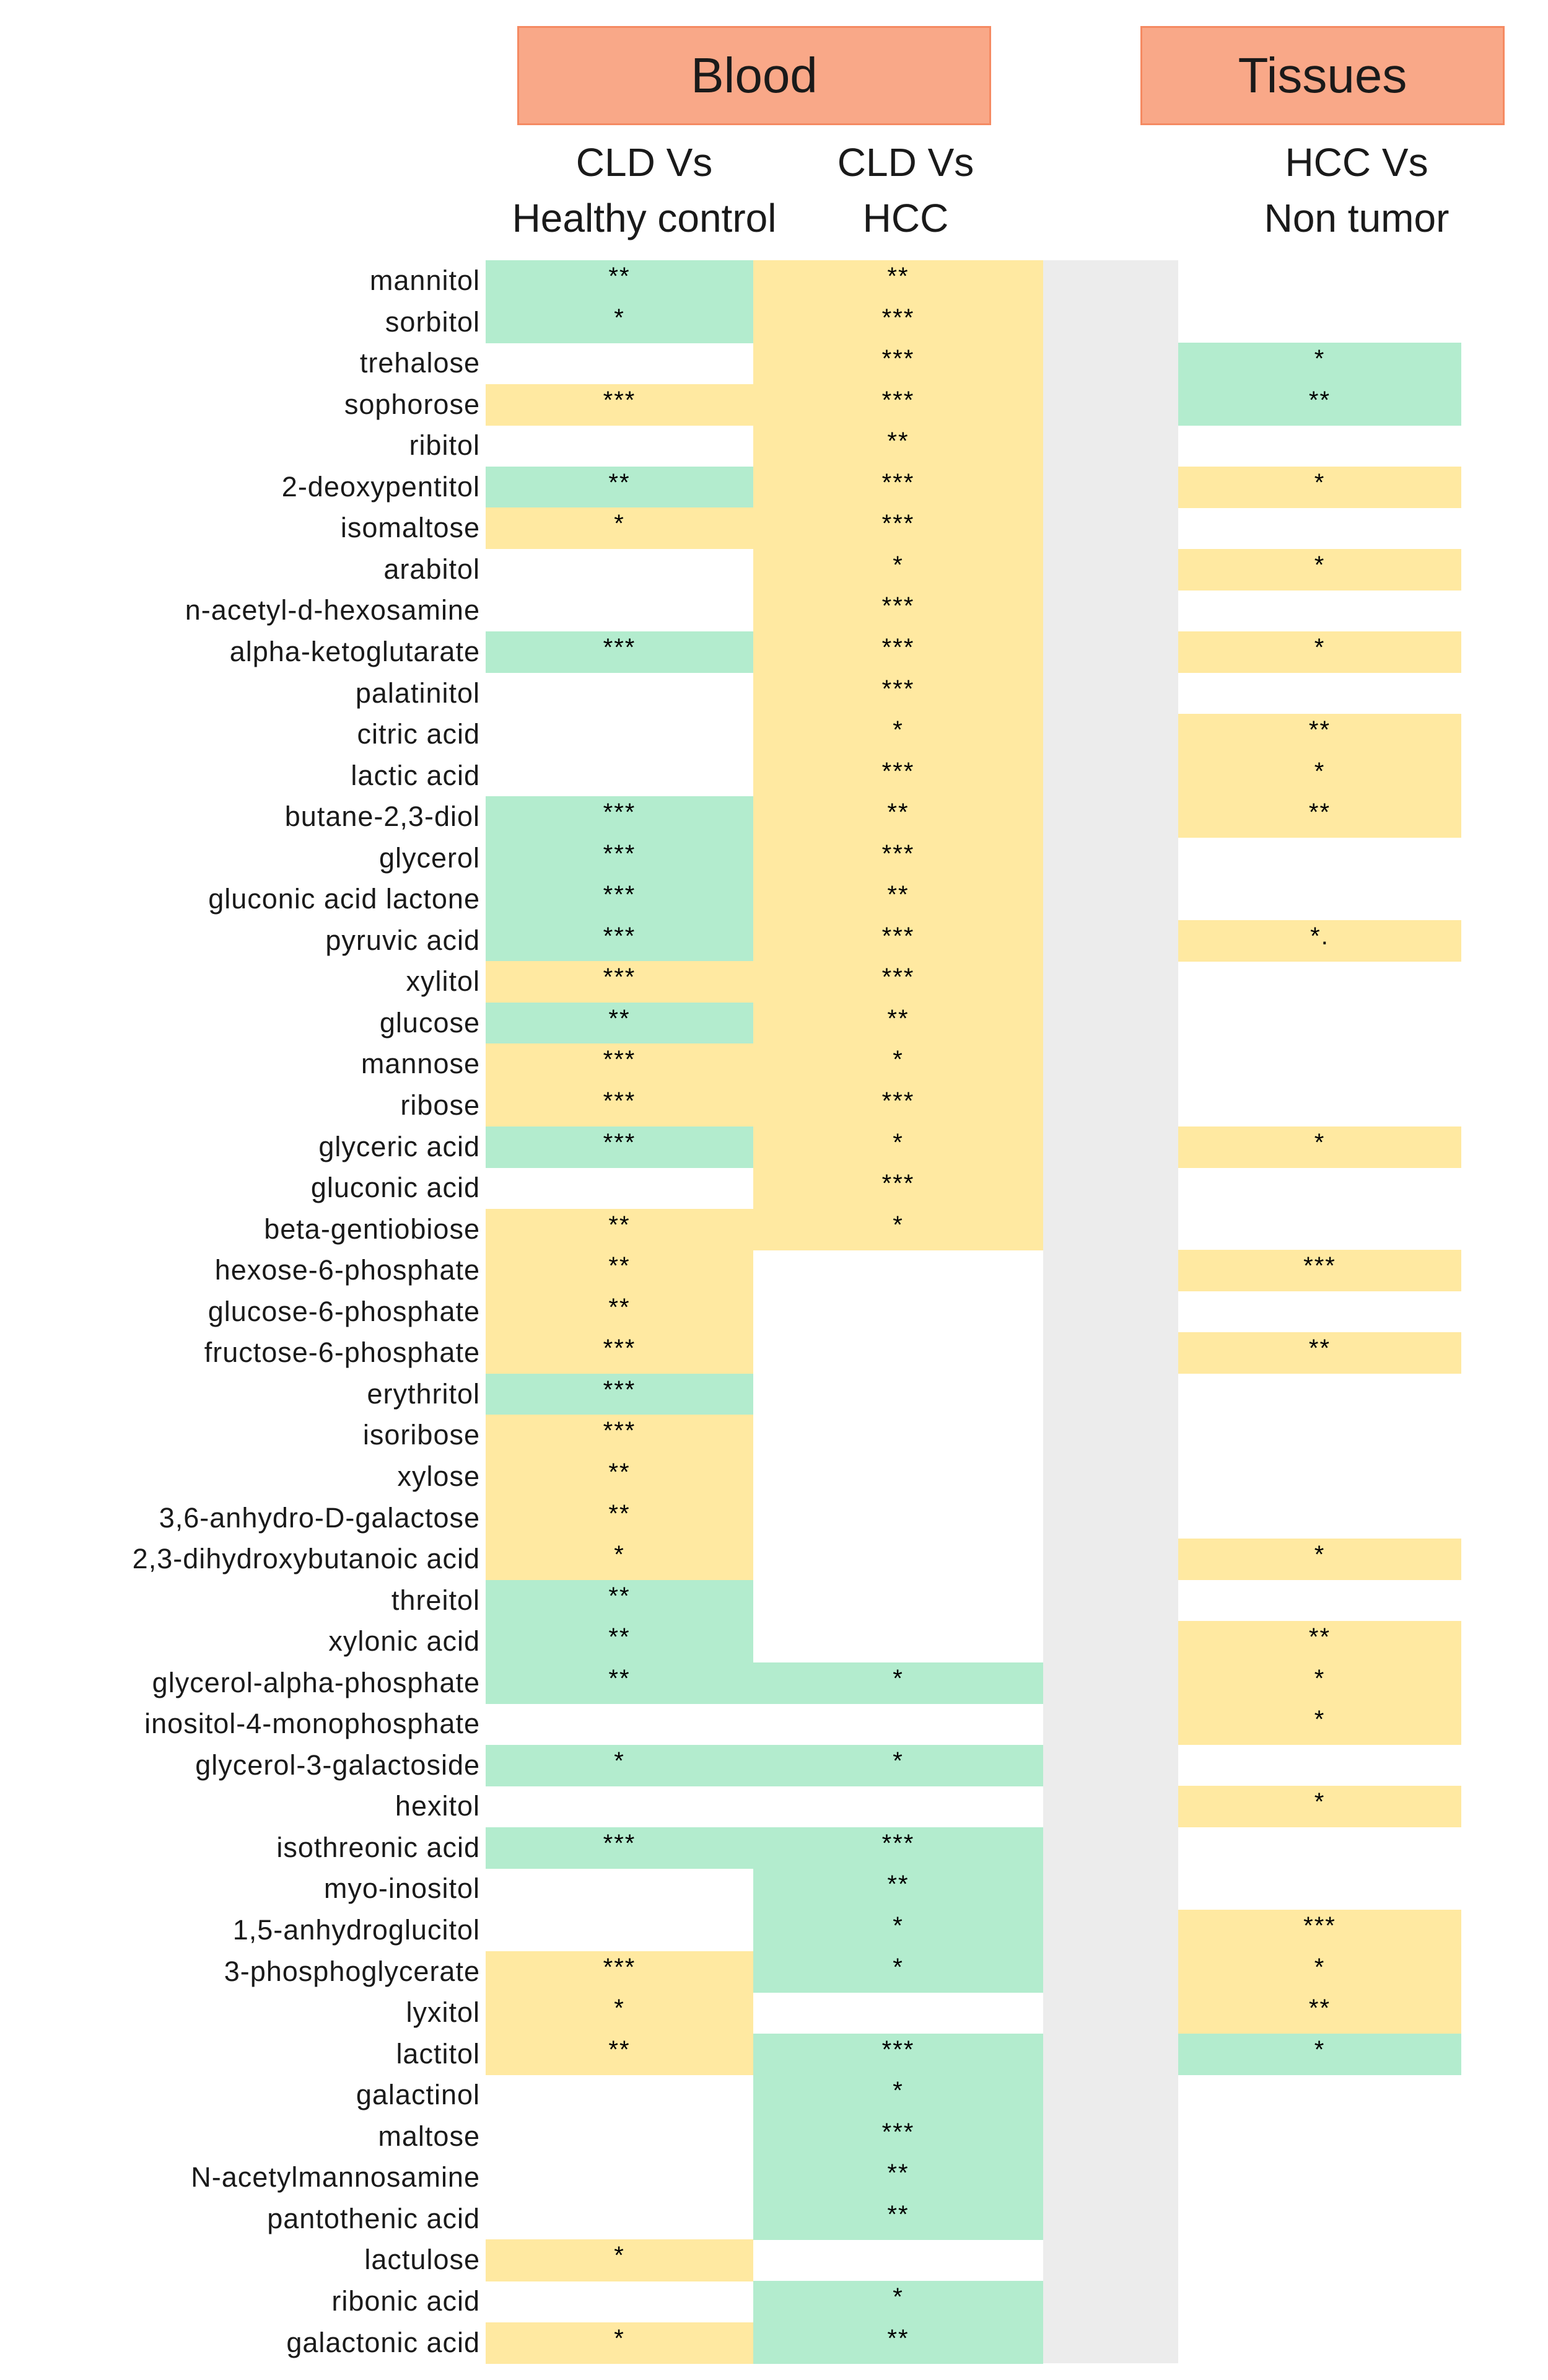 The height and width of the screenshot is (2380, 1548). I want to click on row-label: mannitol, so click(424, 280).